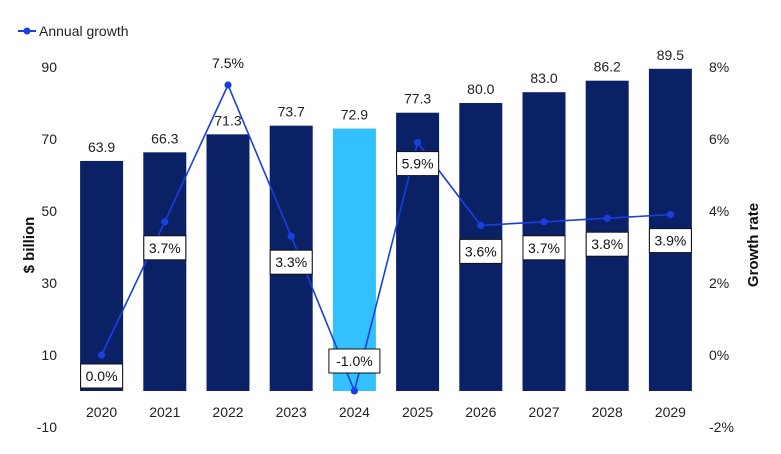 This screenshot has height=454, width=781. Describe the element at coordinates (84, 31) in the screenshot. I see `legend-label-annual-growth: Annual growth` at that location.